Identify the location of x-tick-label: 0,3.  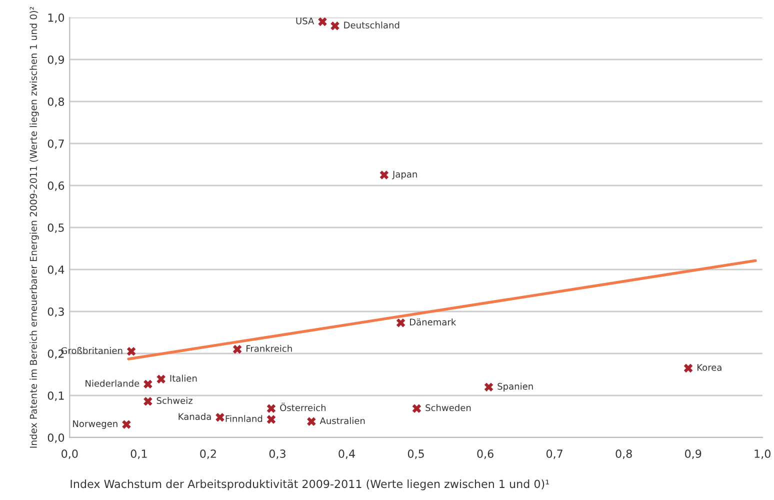
(277, 455).